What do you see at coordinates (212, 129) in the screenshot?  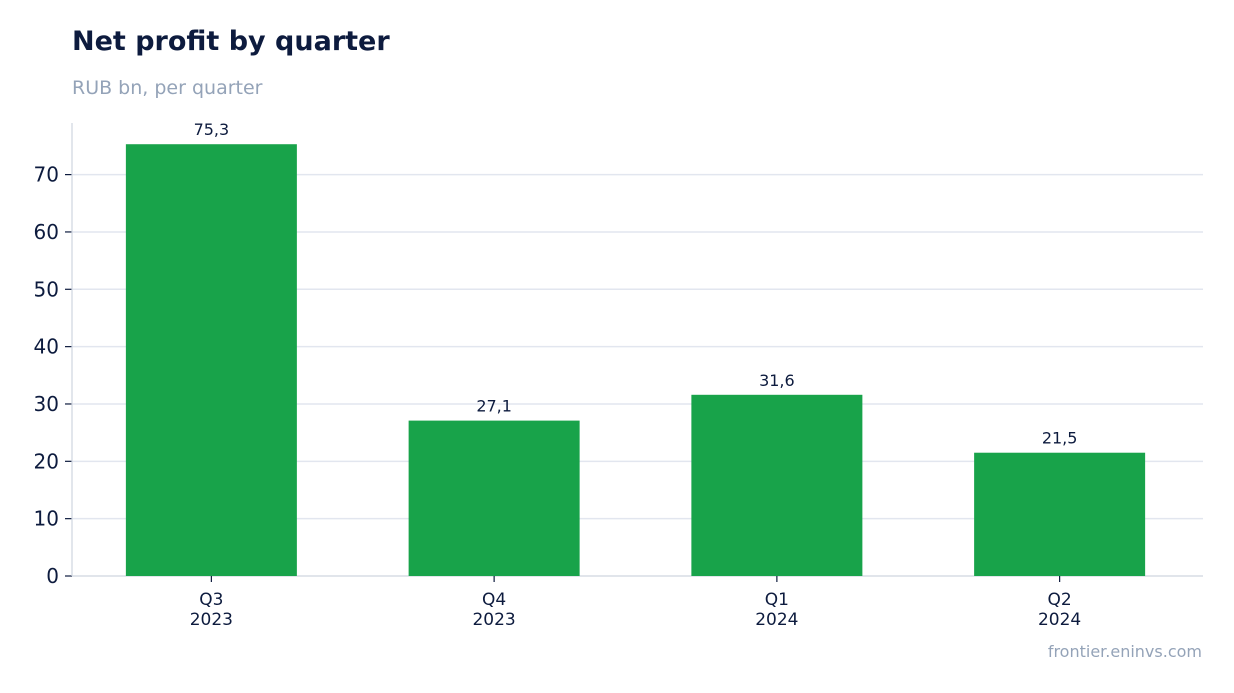 I see `data-label: 75,3` at bounding box center [212, 129].